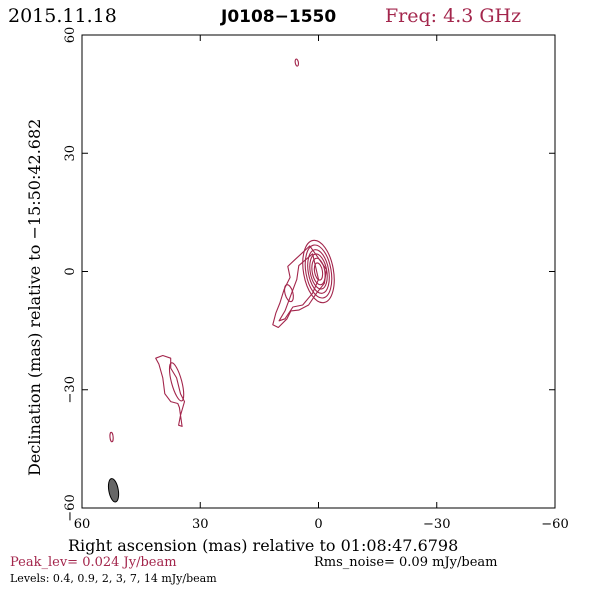  I want to click on y-tick-label: 0, so click(70, 271).